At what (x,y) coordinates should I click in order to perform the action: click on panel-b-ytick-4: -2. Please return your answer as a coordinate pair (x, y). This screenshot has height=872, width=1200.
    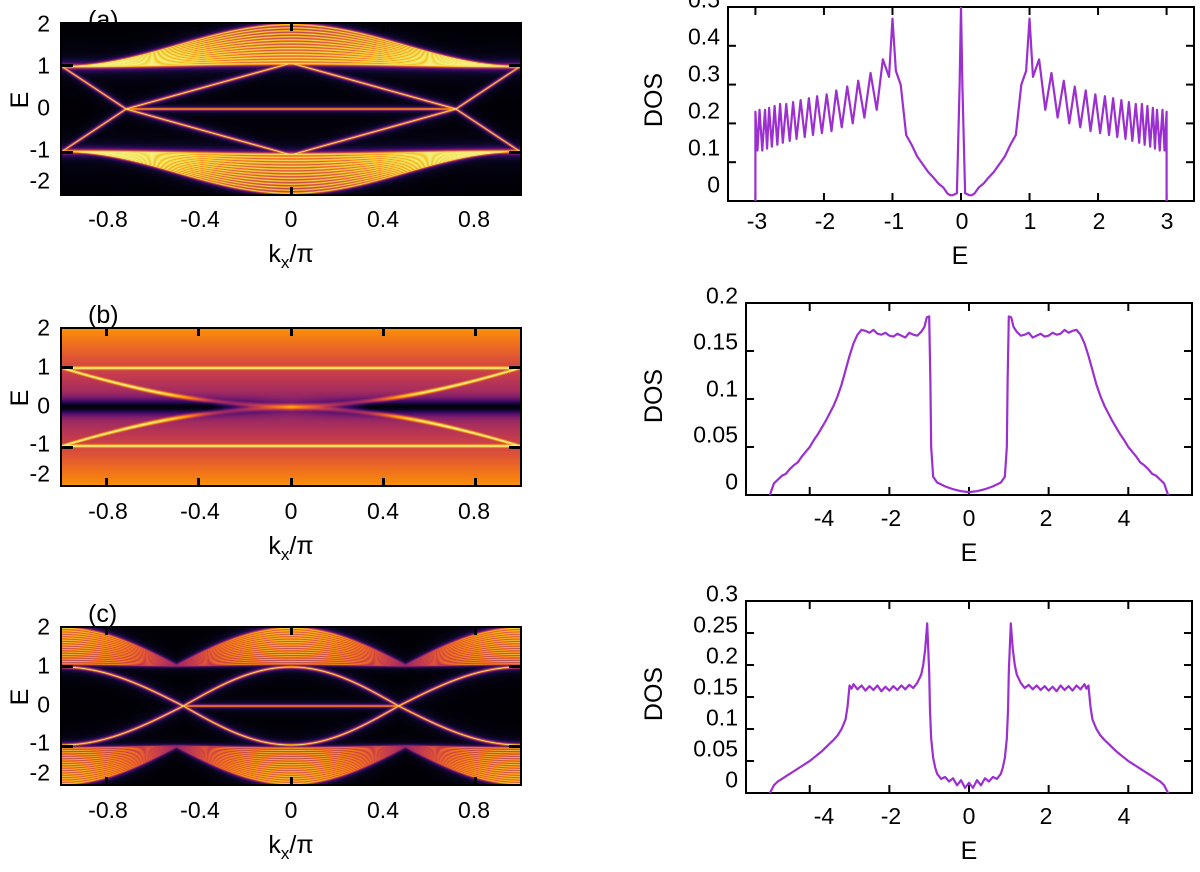
    Looking at the image, I should click on (39, 473).